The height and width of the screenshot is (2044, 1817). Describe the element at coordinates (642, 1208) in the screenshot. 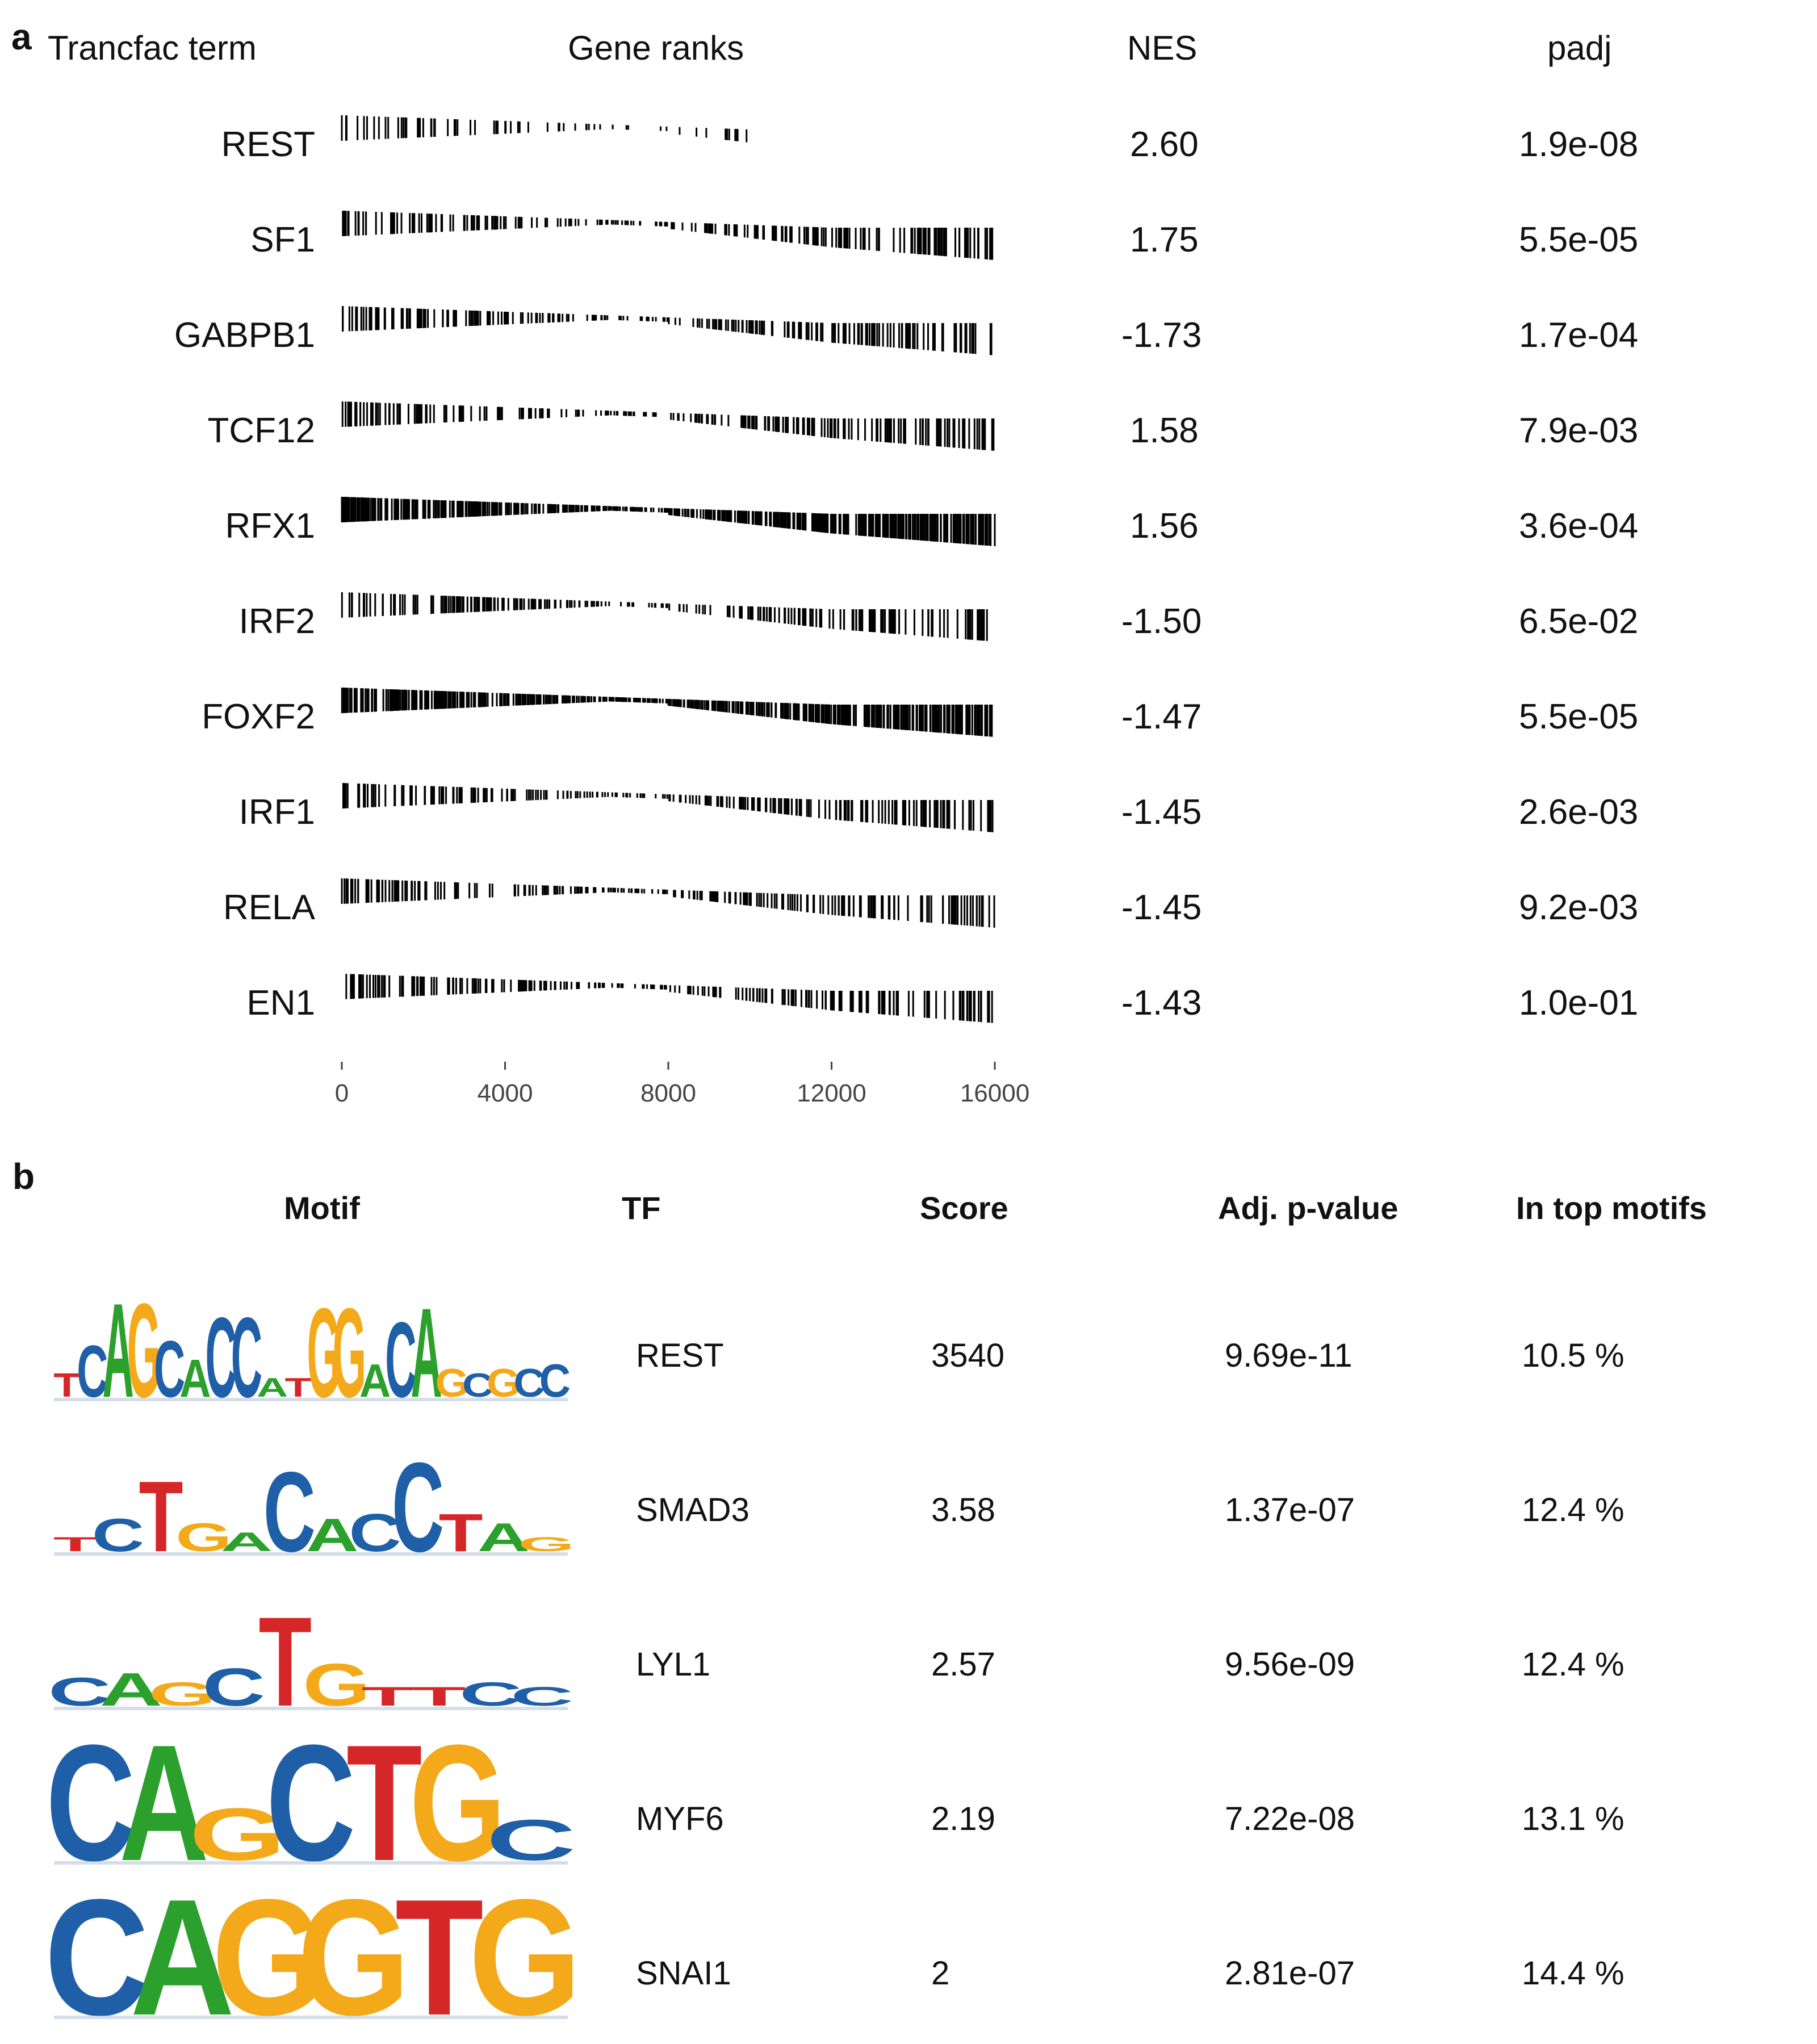

I see `header-tf: TF` at that location.